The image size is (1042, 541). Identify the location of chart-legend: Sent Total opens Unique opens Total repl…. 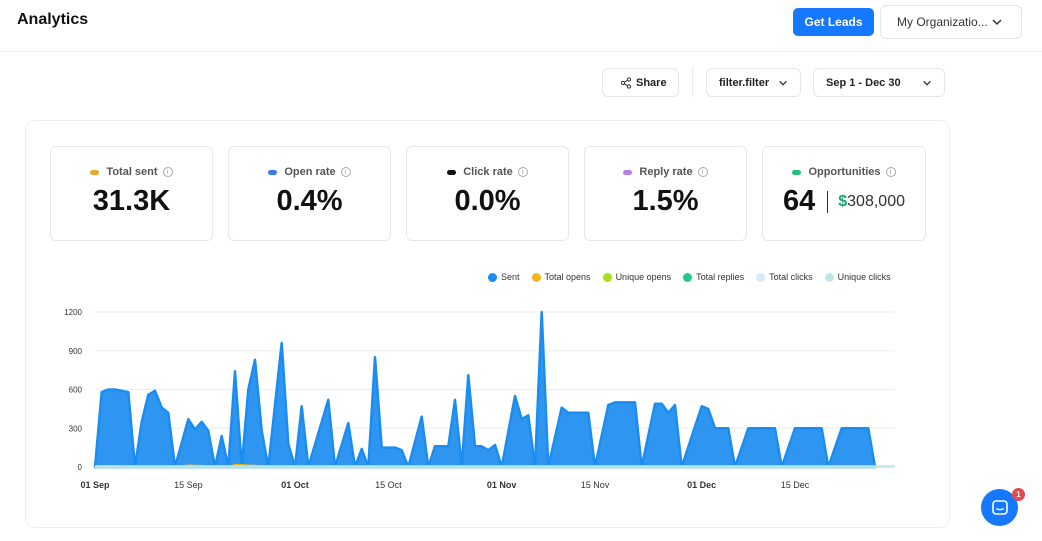
(695, 277).